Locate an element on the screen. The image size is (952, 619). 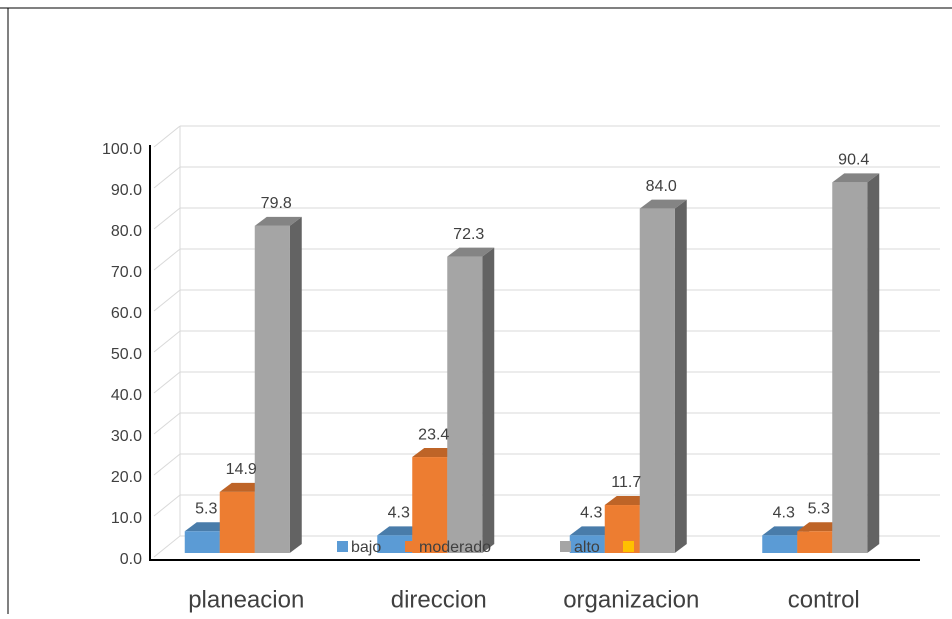
x-tick-label: direccion is located at coordinates (439, 599).